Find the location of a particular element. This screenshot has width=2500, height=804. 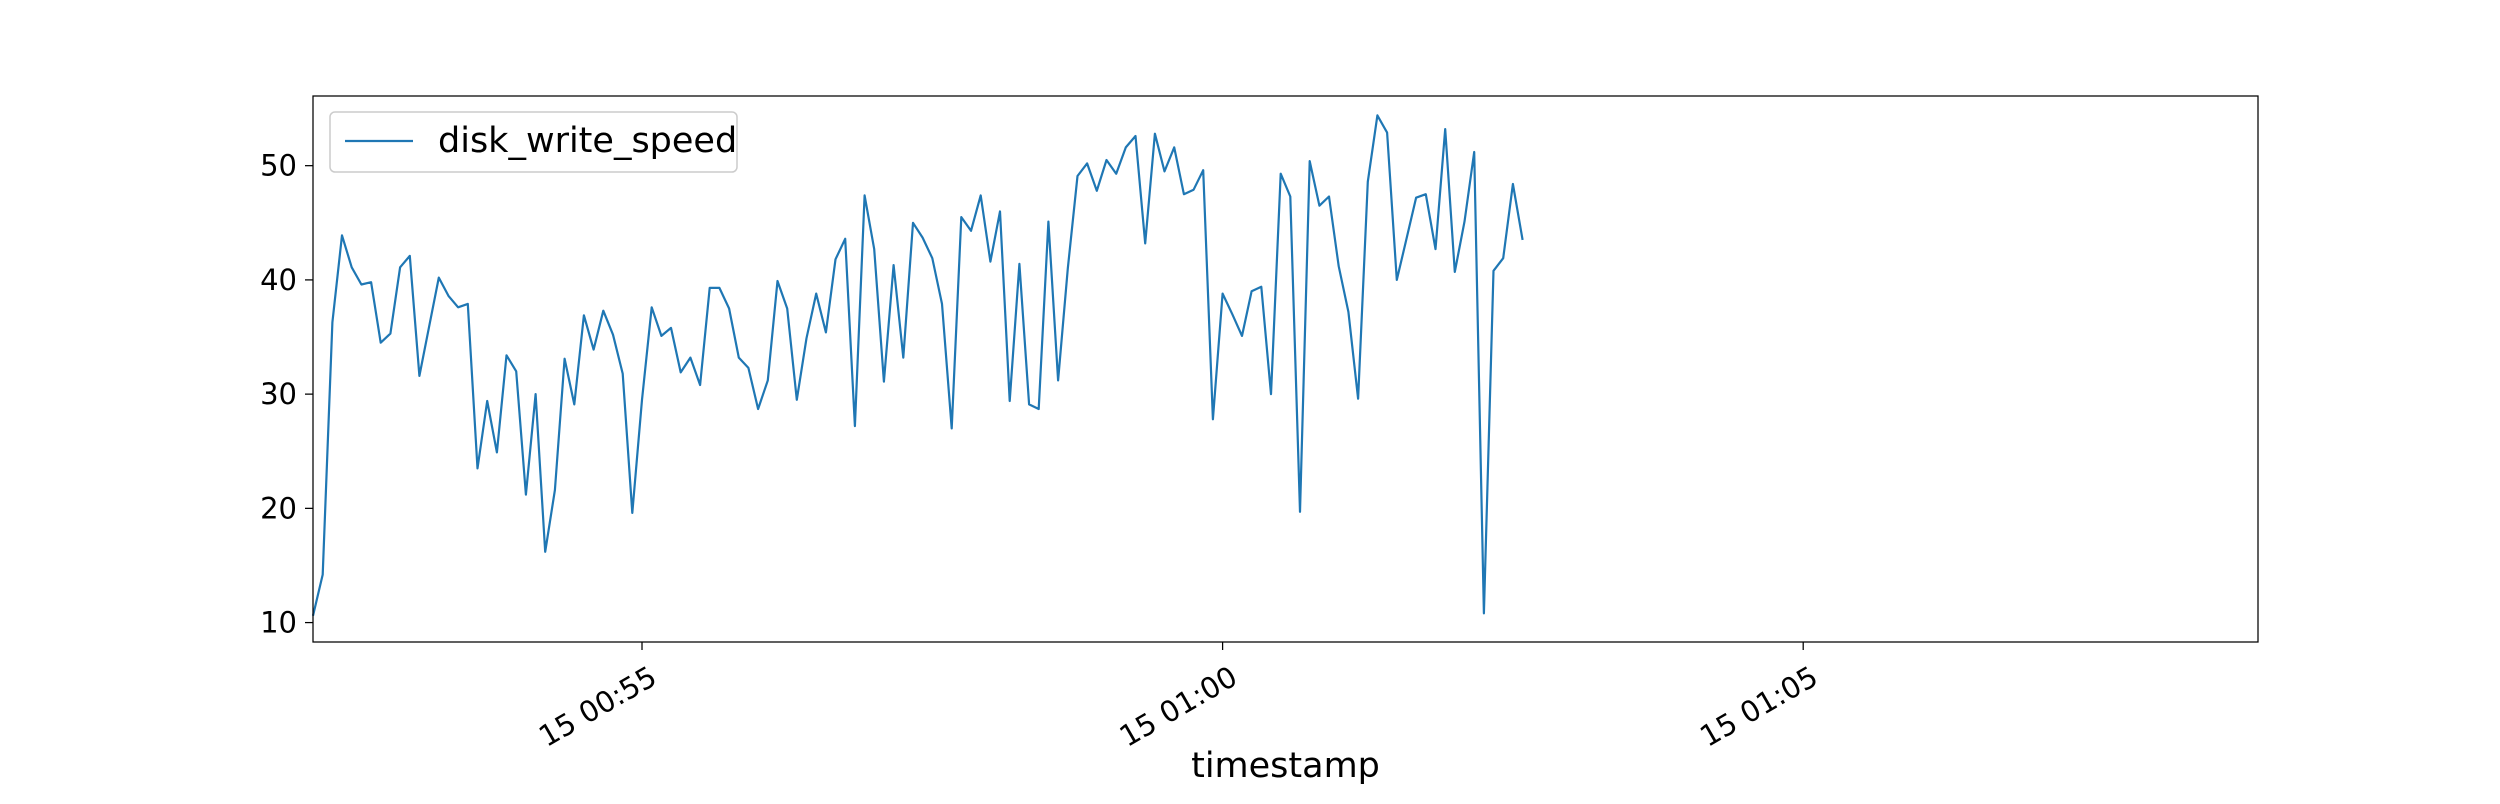

legend-box is located at coordinates (533, 142).